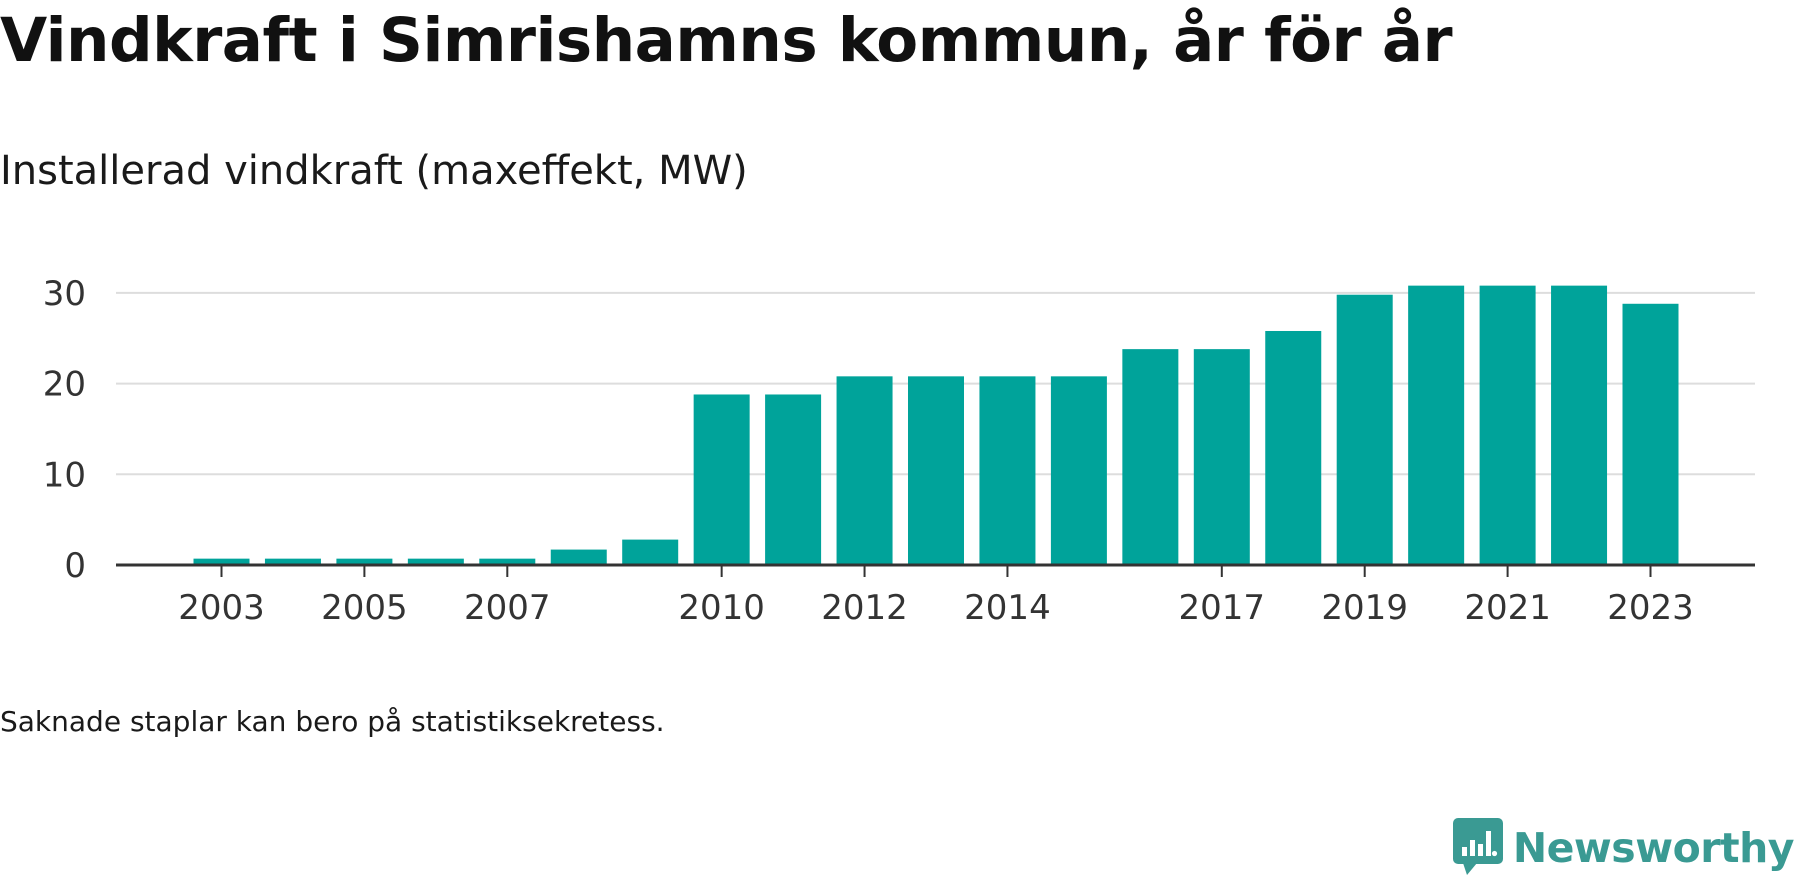 Image resolution: width=1800 pixels, height=879 pixels. I want to click on bar-2021, so click(1507, 425).